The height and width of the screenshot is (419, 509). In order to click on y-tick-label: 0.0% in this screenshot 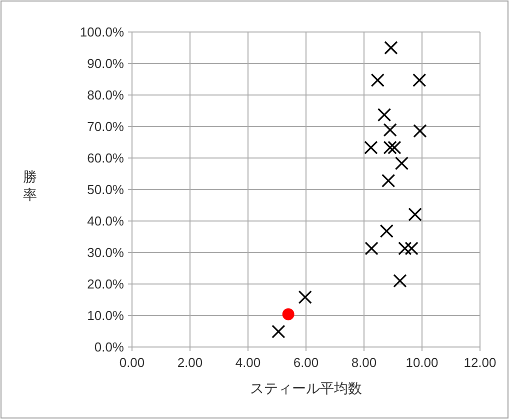, I will do `click(109, 347)`.